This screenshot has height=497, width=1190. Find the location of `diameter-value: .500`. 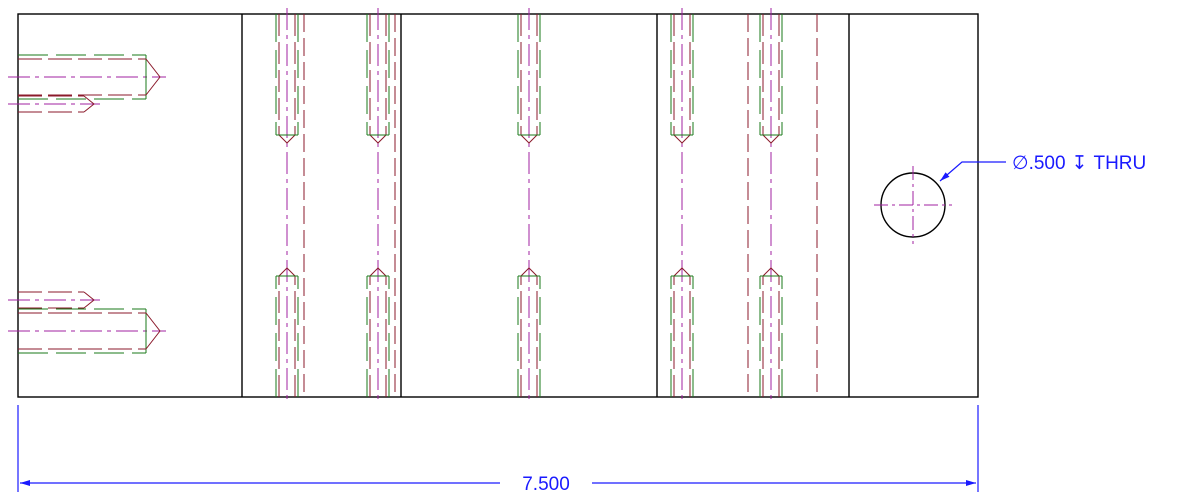

diameter-value: .500 is located at coordinates (1047, 163).